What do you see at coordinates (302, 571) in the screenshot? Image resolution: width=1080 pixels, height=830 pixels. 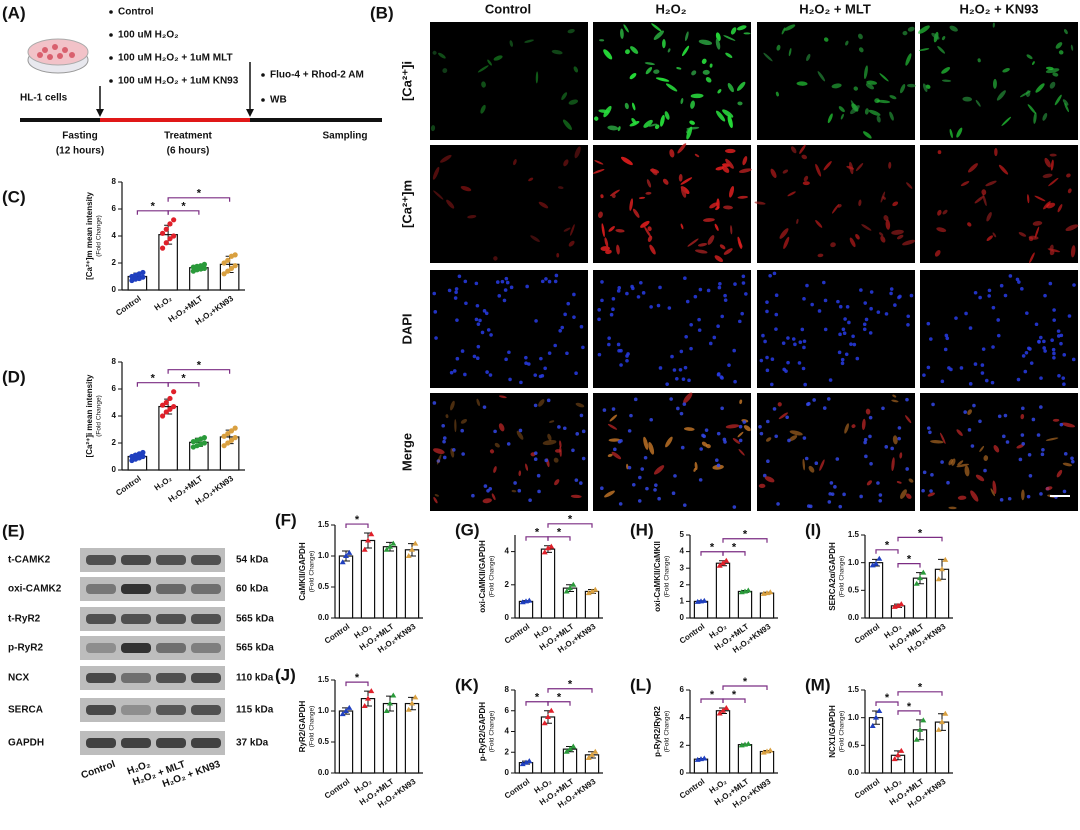 I see `y-axis-label: CaMKII/GAPDH` at bounding box center [302, 571].